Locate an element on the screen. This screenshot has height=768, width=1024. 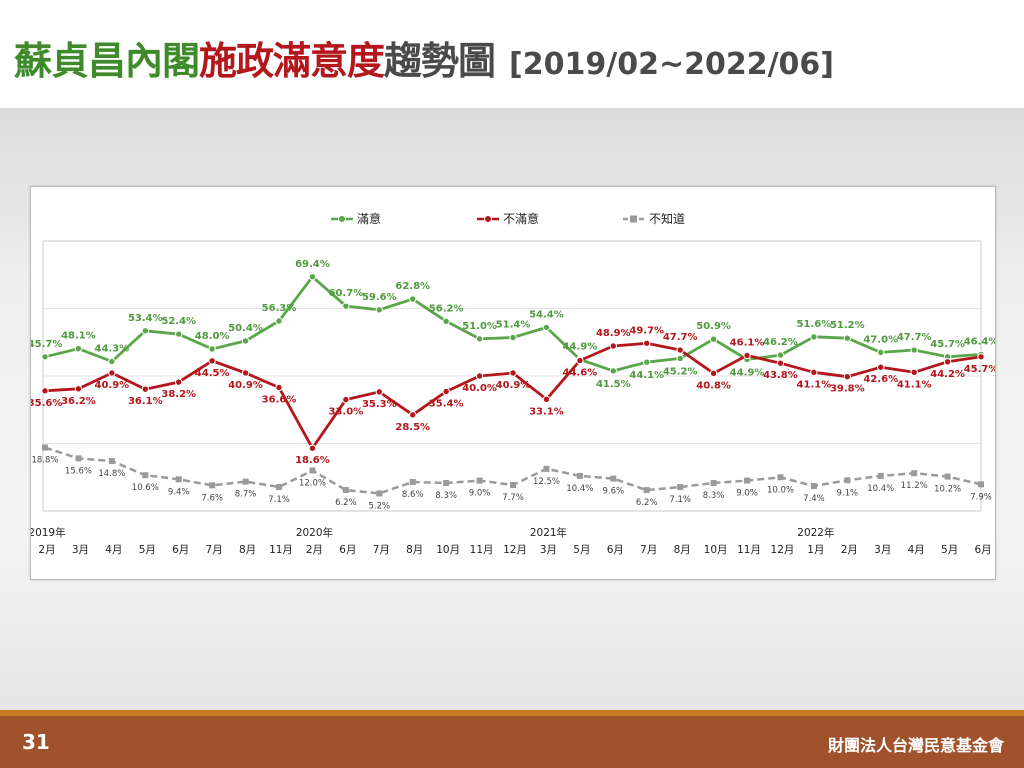
data-label: 47.0% is located at coordinates (880, 339).